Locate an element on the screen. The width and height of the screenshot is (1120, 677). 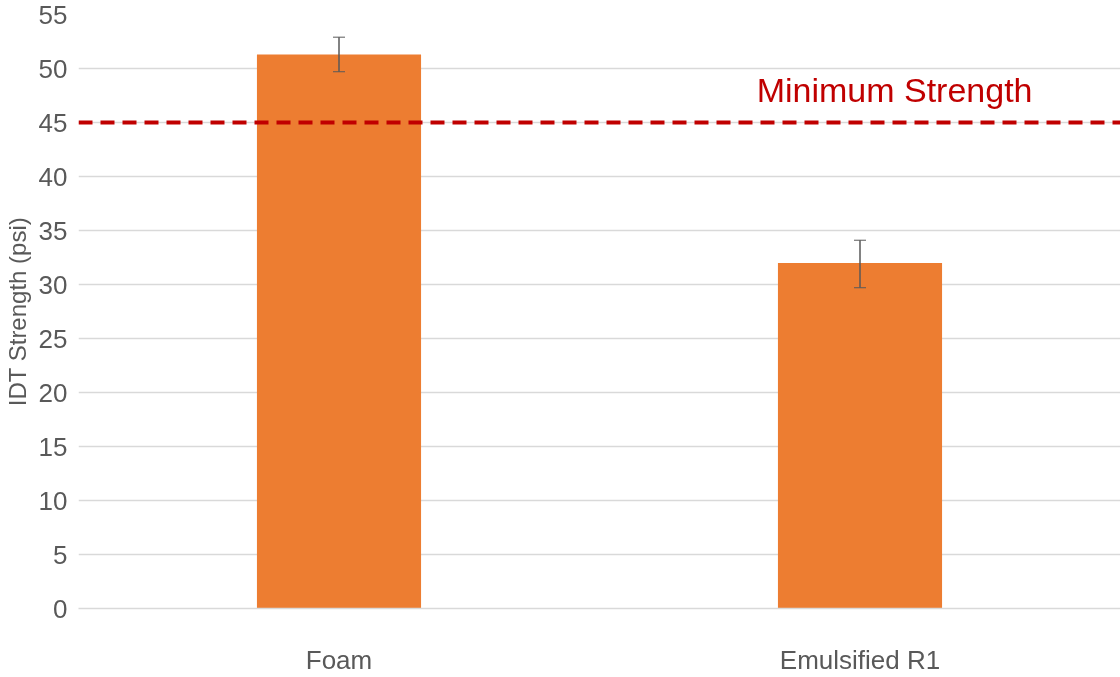
y-tick-label: 45 is located at coordinates (53, 122).